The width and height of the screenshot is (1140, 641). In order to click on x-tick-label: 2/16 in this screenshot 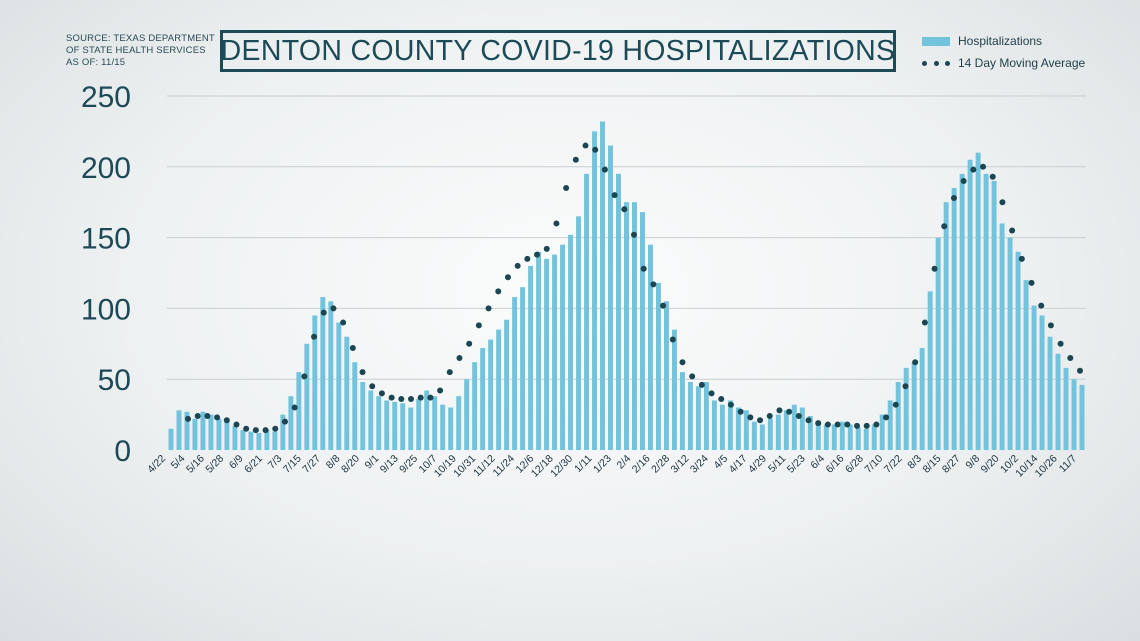, I will do `click(641, 464)`.